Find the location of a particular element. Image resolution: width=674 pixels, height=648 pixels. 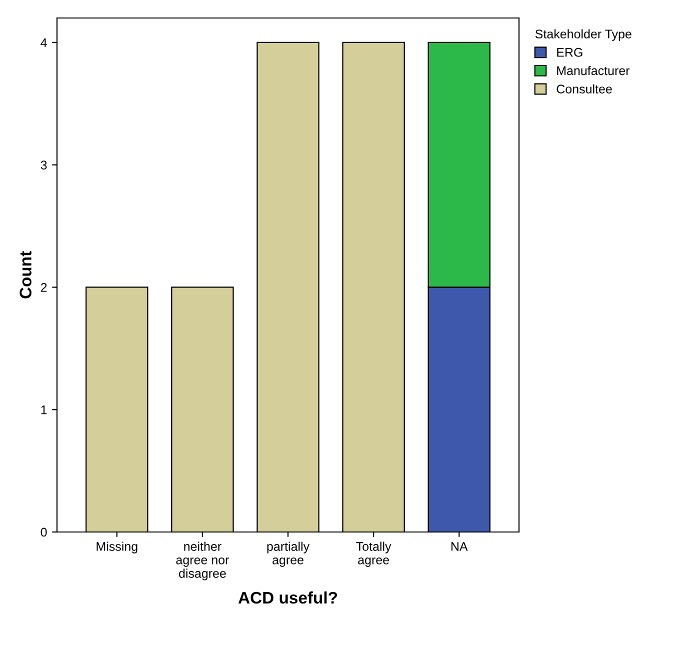

legend-title: Stakeholder Type is located at coordinates (583, 35).